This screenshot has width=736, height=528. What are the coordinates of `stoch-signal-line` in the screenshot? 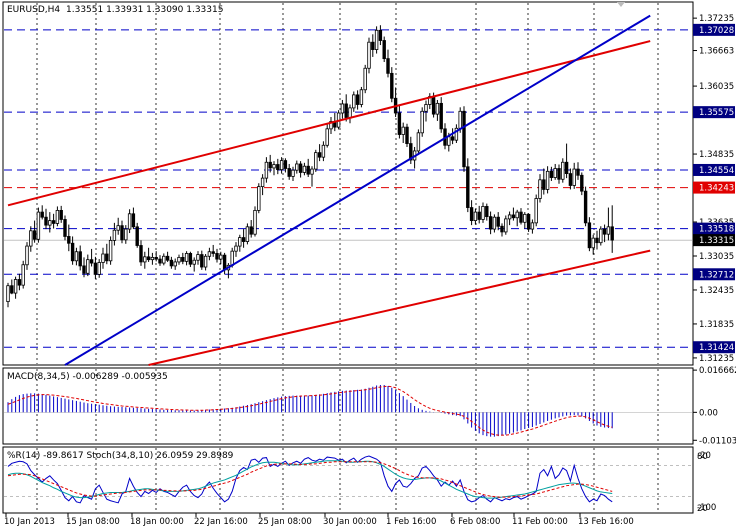 It's located at (310, 479).